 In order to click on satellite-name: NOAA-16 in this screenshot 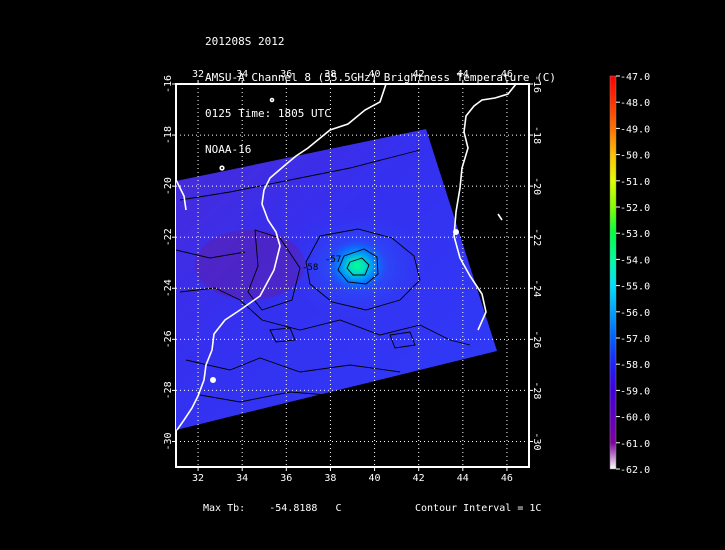, I will do `click(228, 149)`.